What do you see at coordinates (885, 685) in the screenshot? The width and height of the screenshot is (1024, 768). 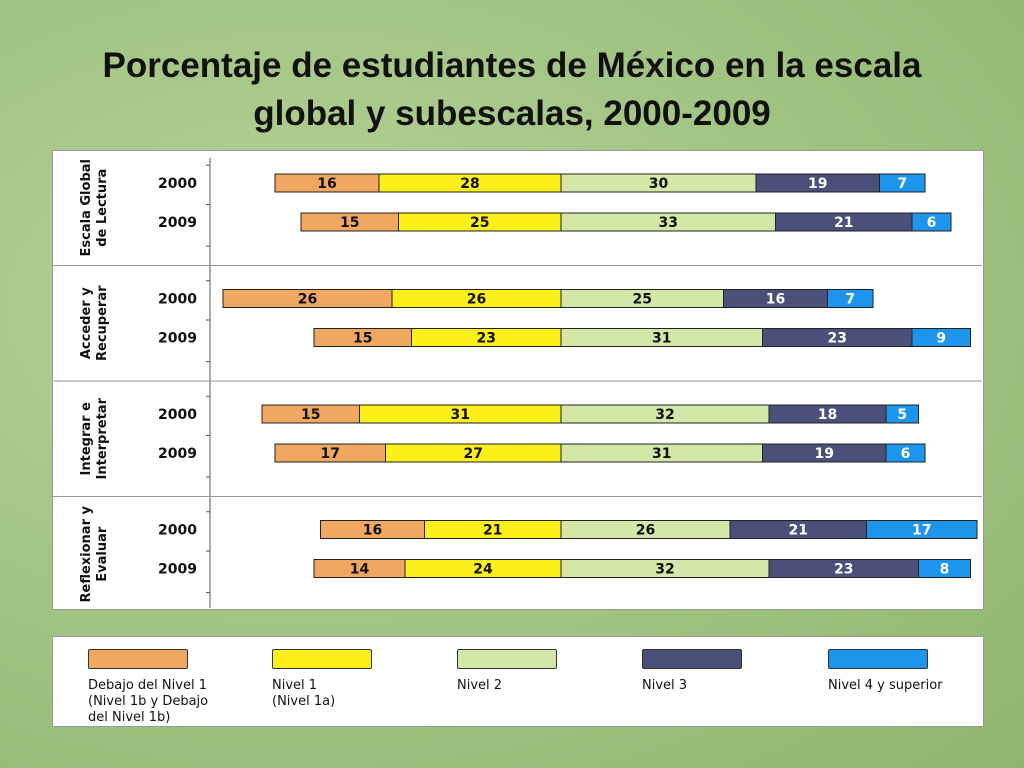 I see `legend-label: Nivel 4 y superior` at bounding box center [885, 685].